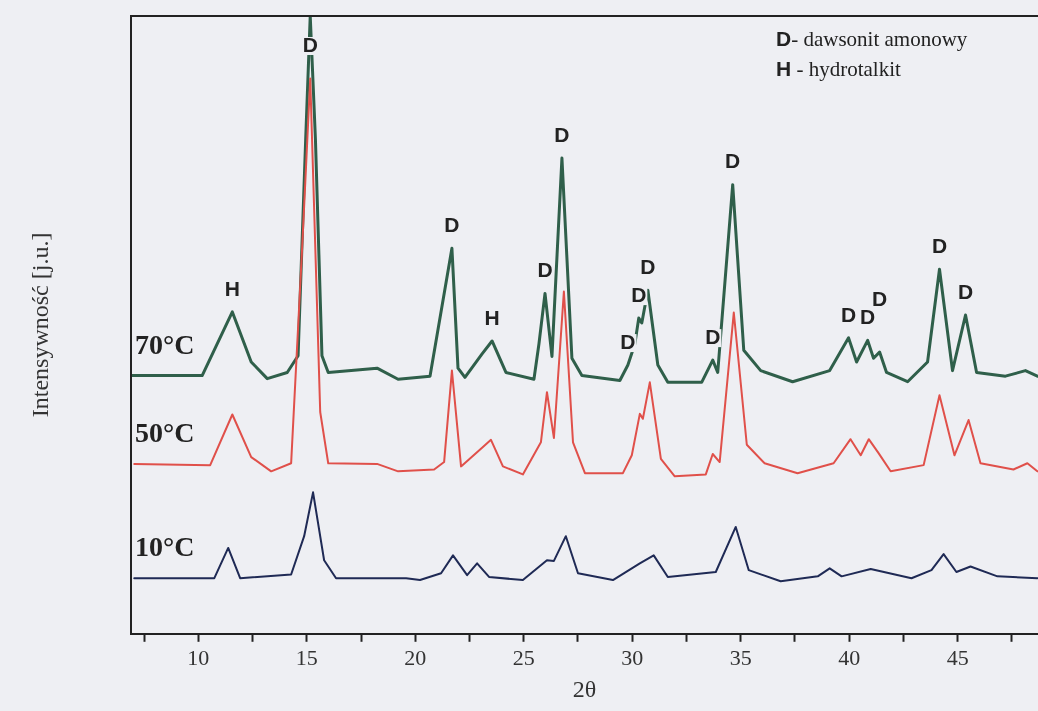 The width and height of the screenshot is (1038, 711). I want to click on series-label: 70°C, so click(165, 344).